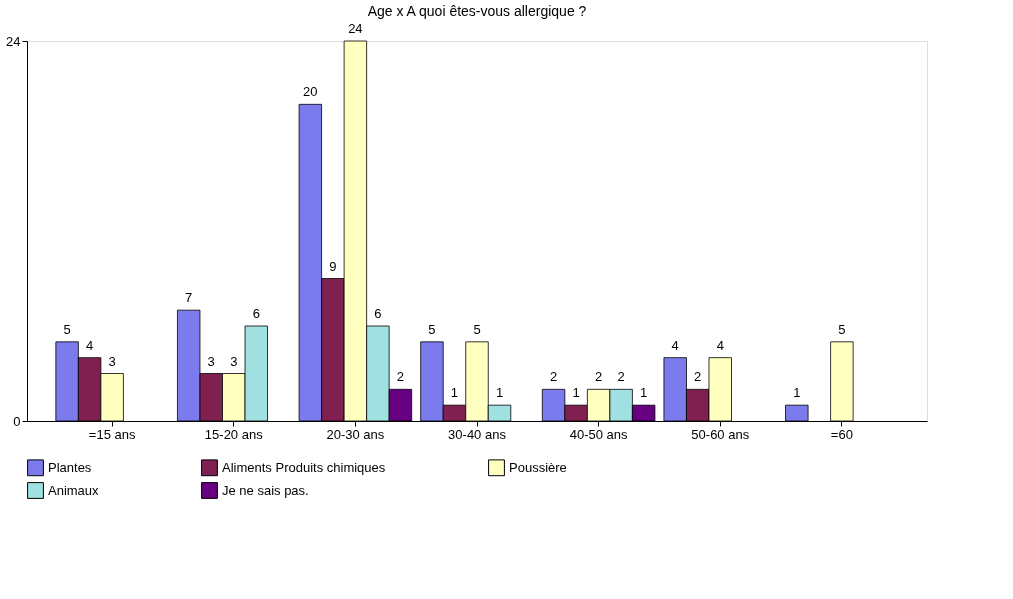 Image resolution: width=1013 pixels, height=599 pixels. Describe the element at coordinates (355, 434) in the screenshot. I see `x-tick-label: 20-30 ans` at that location.